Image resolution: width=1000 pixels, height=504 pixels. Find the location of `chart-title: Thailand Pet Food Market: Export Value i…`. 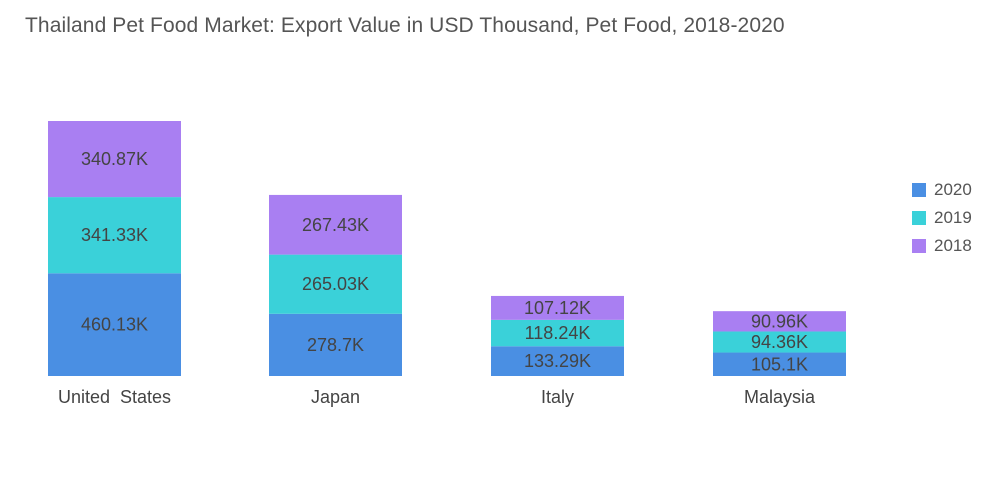

chart-title: Thailand Pet Food Market: Export Value i… is located at coordinates (405, 25).